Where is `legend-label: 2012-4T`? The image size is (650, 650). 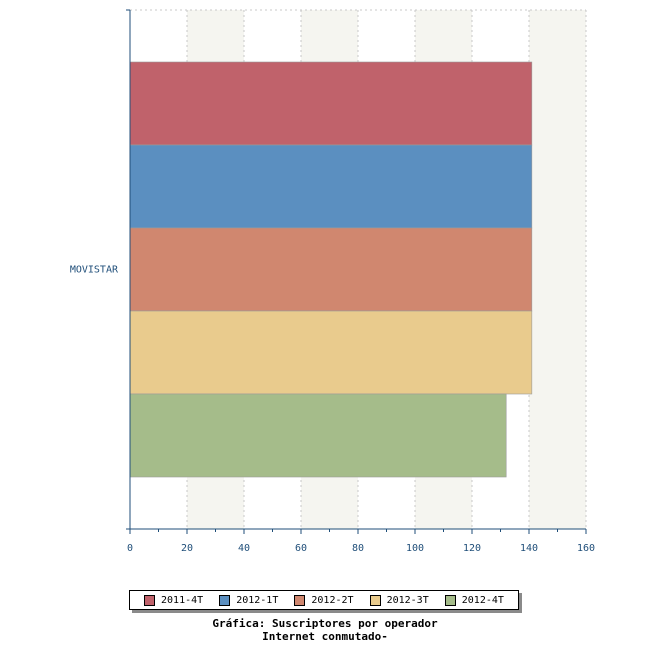
legend-label: 2012-4T is located at coordinates (482, 600).